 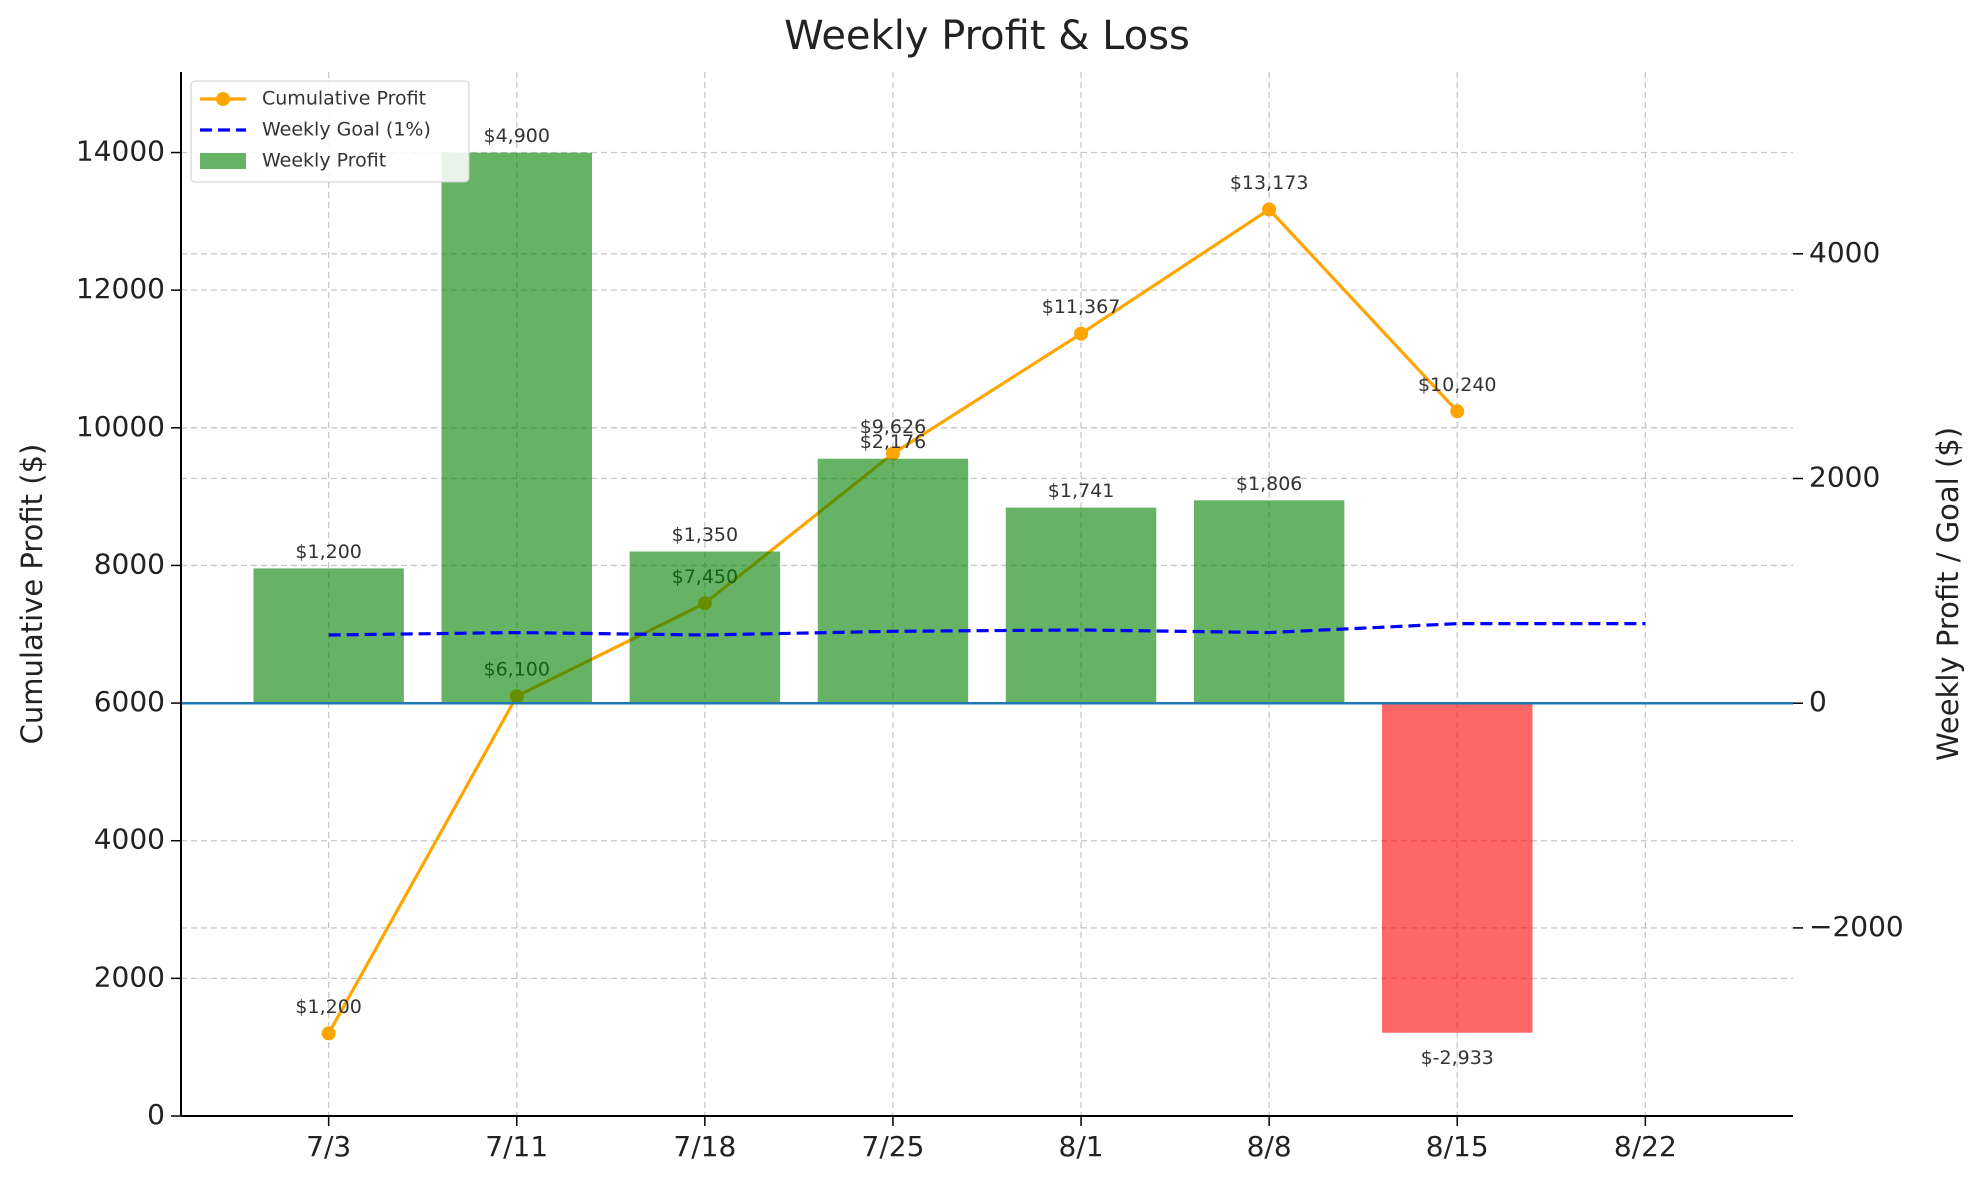 I want to click on legend-swatch, so click(x=223, y=161).